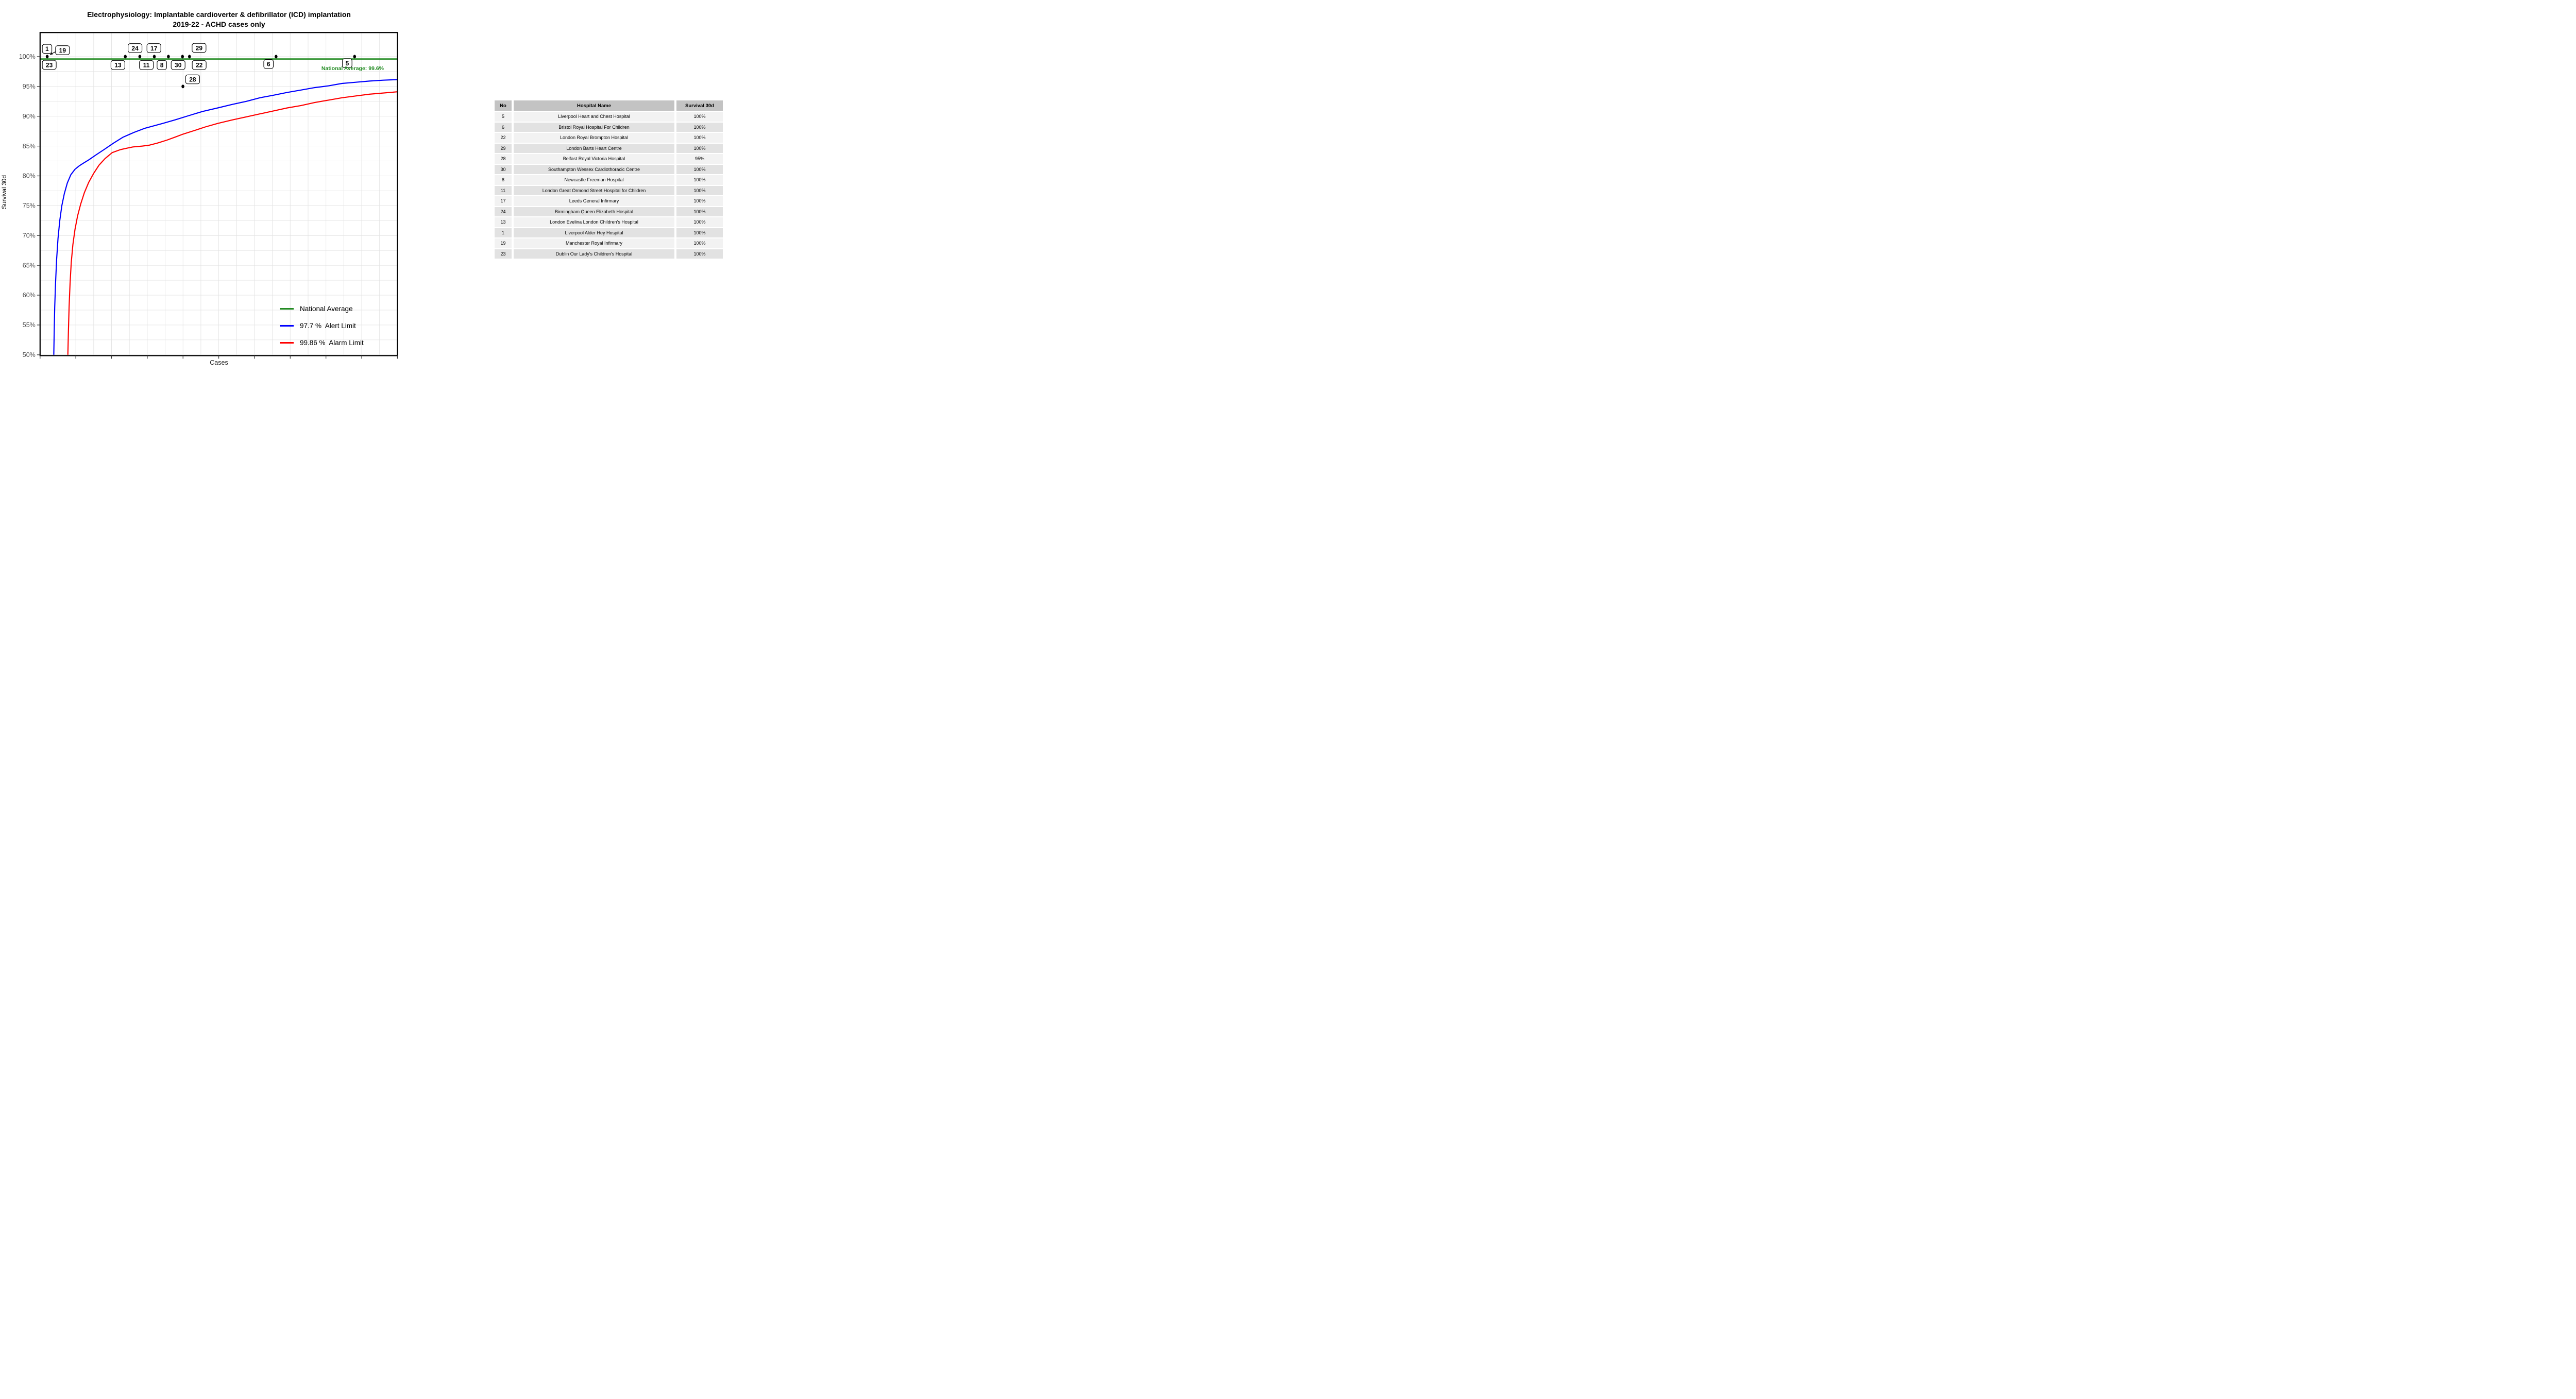  What do you see at coordinates (146, 65) in the screenshot?
I see `point-label: 11` at bounding box center [146, 65].